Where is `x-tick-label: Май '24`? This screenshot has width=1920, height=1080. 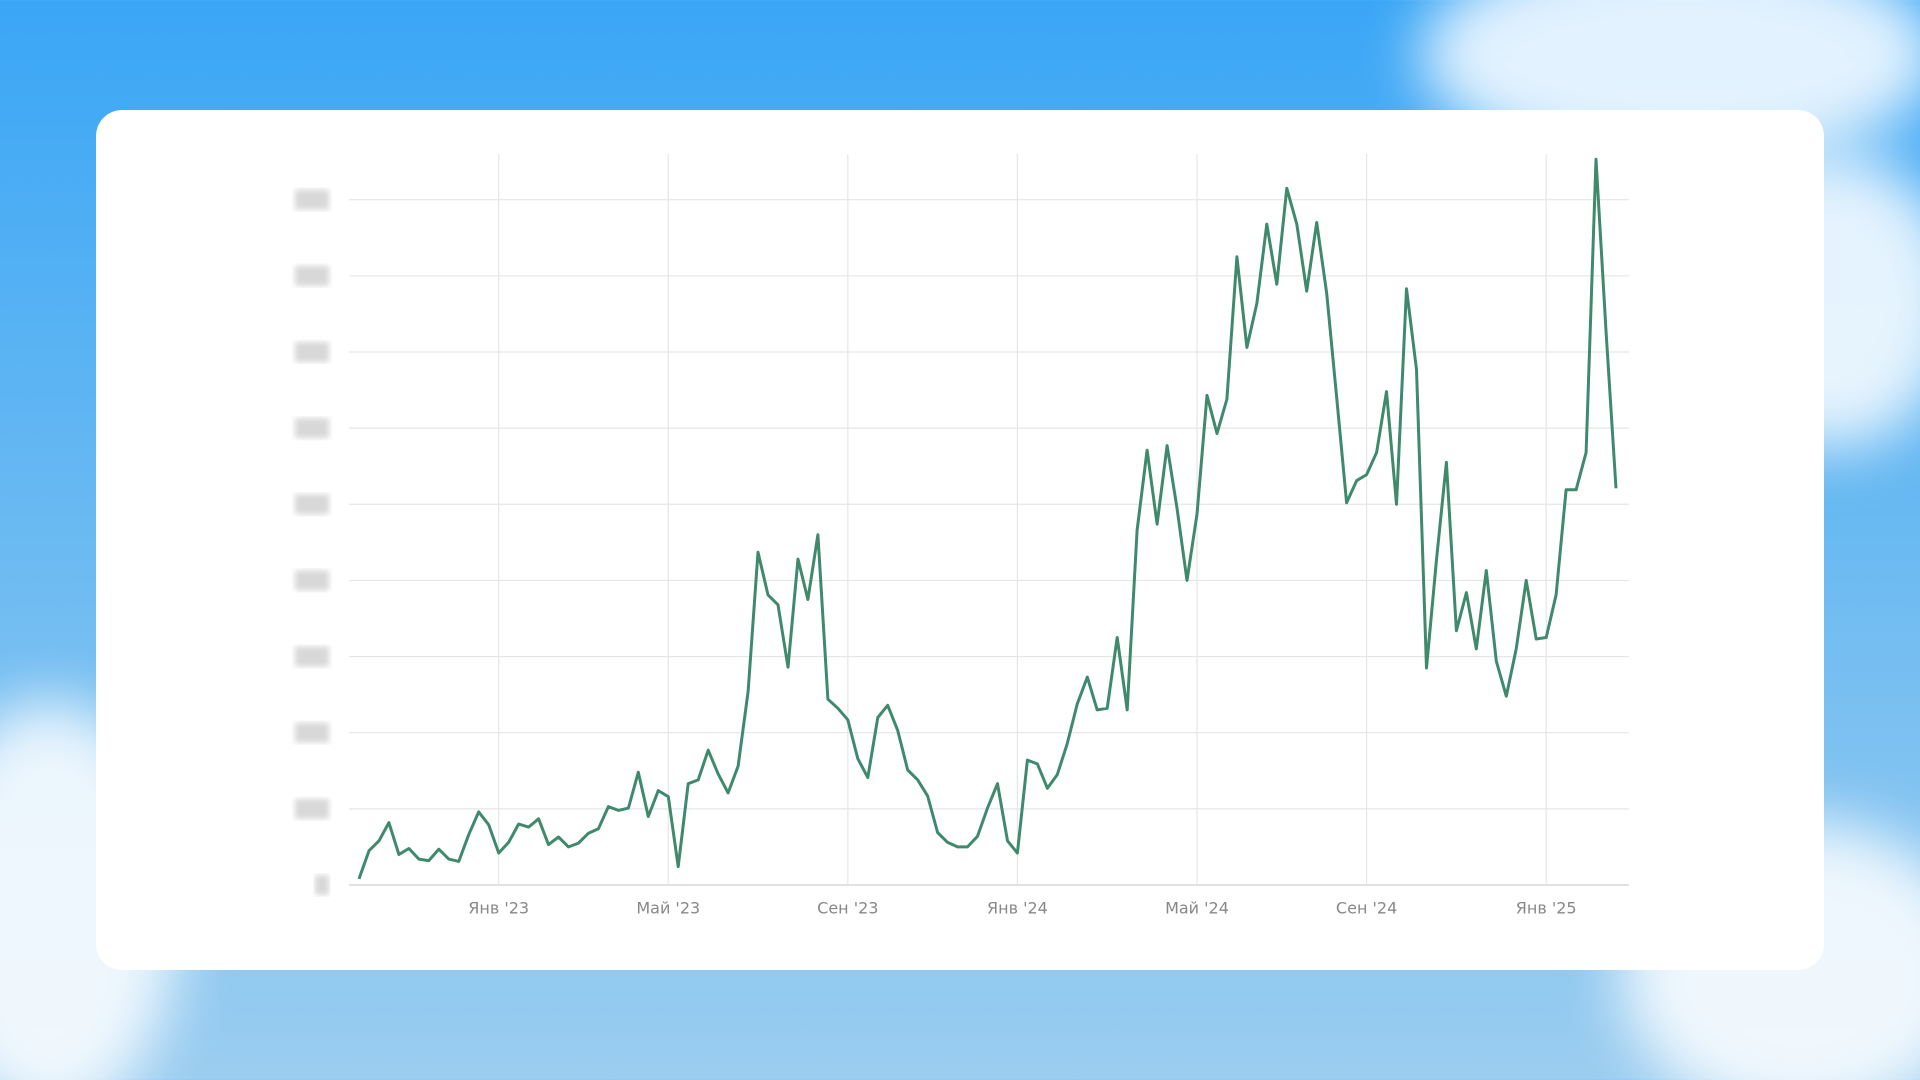 x-tick-label: Май '24 is located at coordinates (1197, 908).